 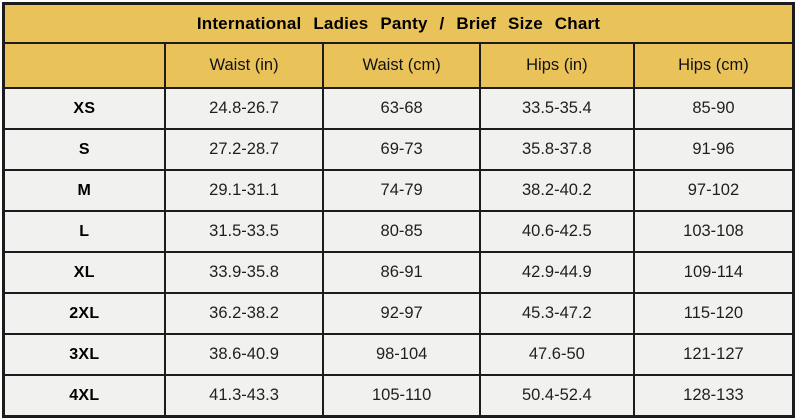 What do you see at coordinates (401, 65) in the screenshot?
I see `header-waist-cm: Waist (cm)` at bounding box center [401, 65].